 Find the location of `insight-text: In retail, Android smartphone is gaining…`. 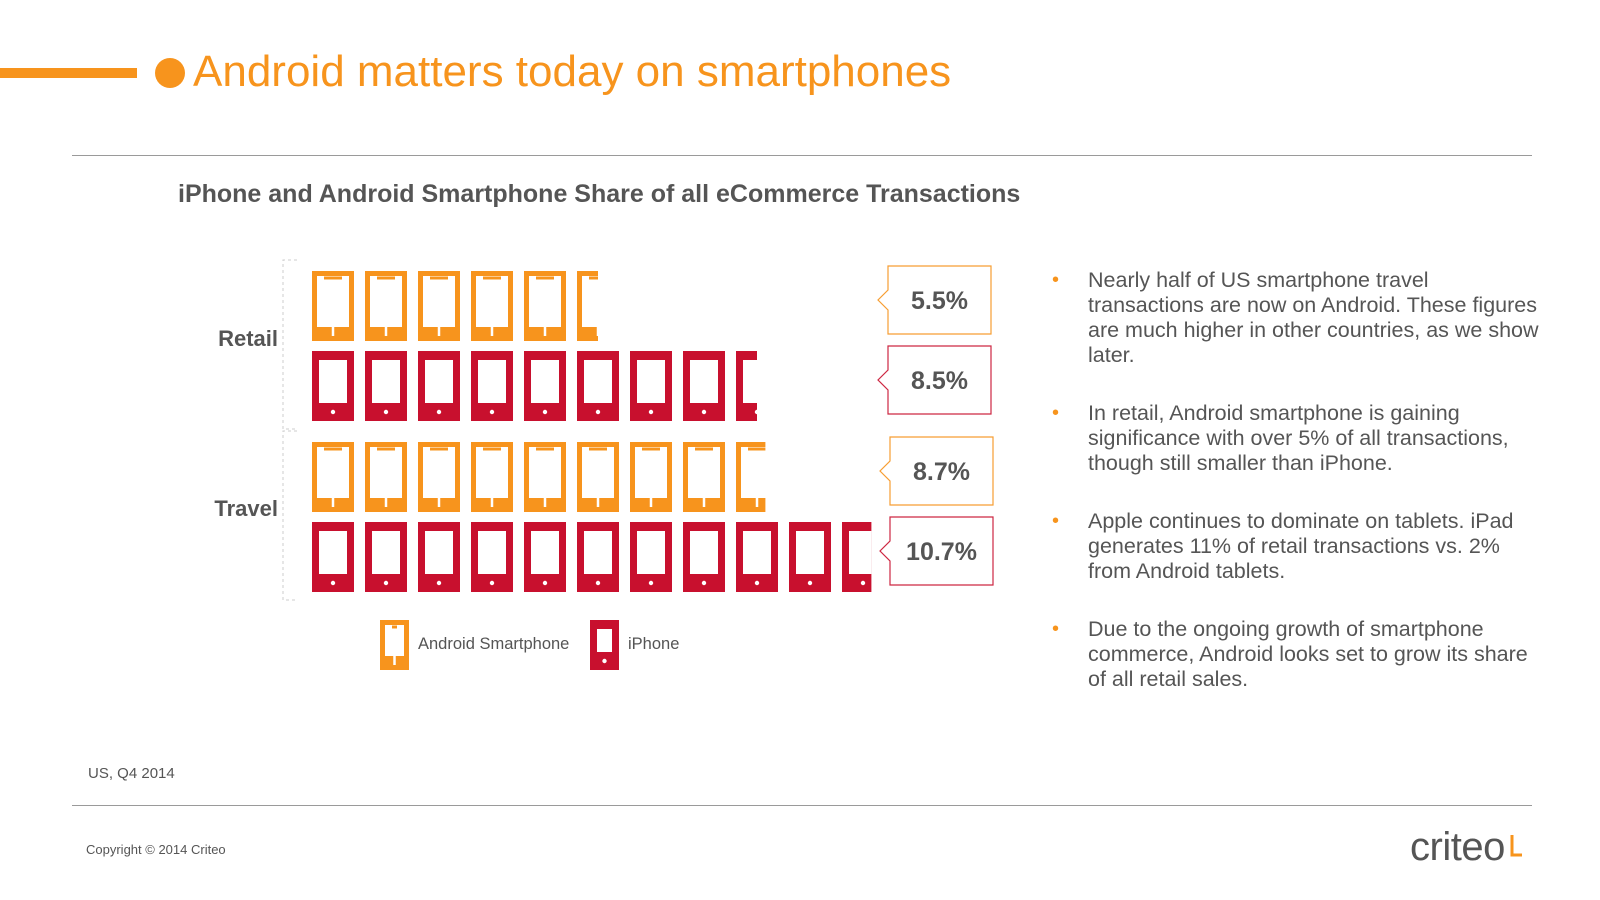

insight-text: In retail, Android smartphone is gaining… is located at coordinates (1298, 438).